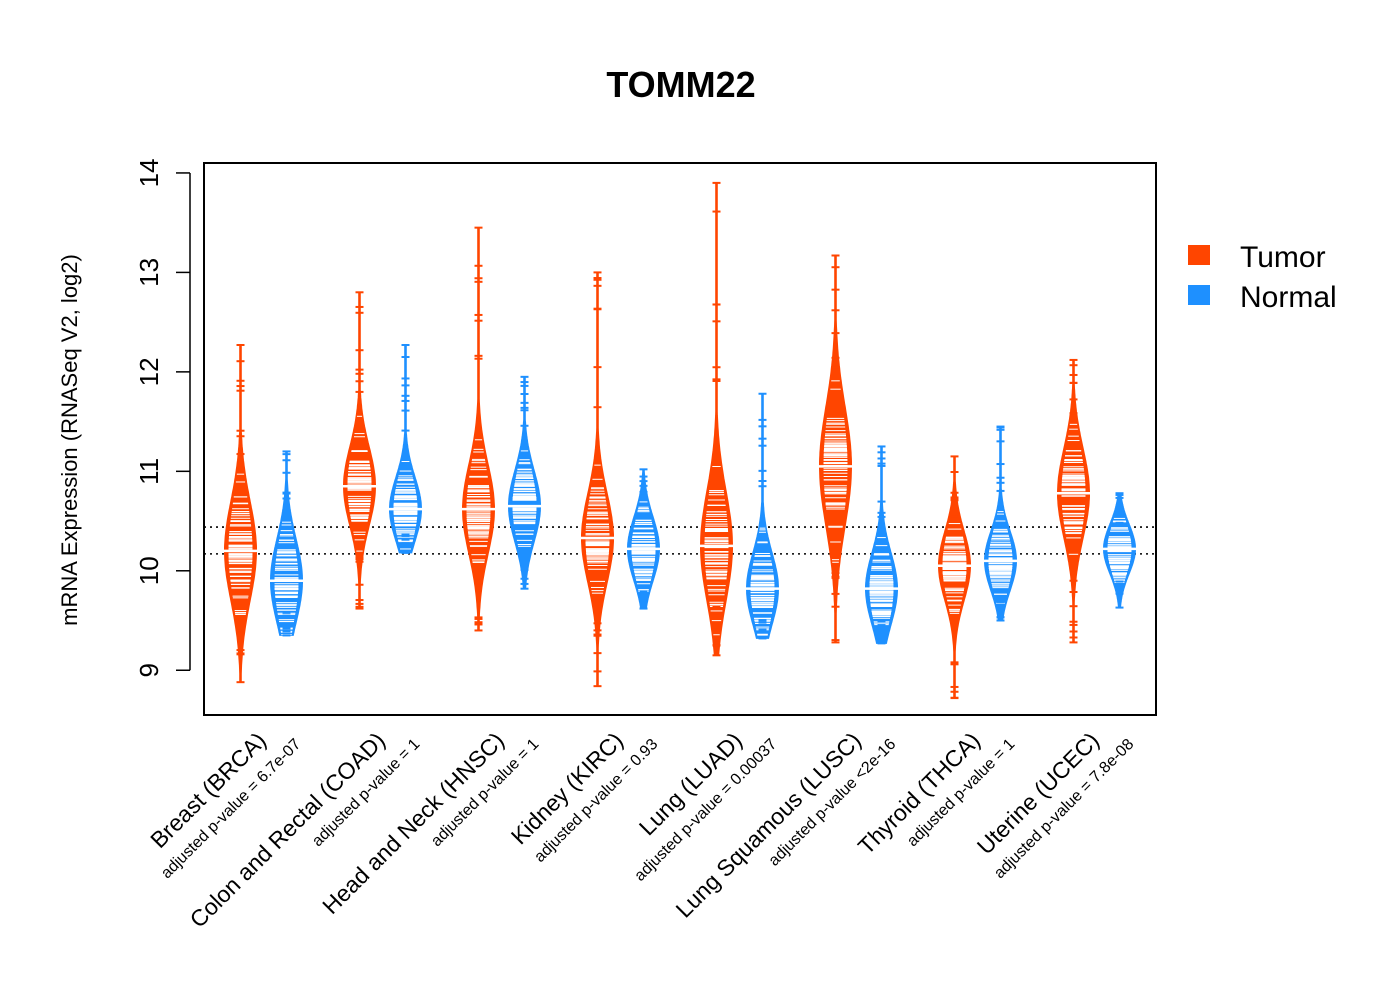 The height and width of the screenshot is (1000, 1400). I want to click on y-tick-label: 12, so click(149, 371).